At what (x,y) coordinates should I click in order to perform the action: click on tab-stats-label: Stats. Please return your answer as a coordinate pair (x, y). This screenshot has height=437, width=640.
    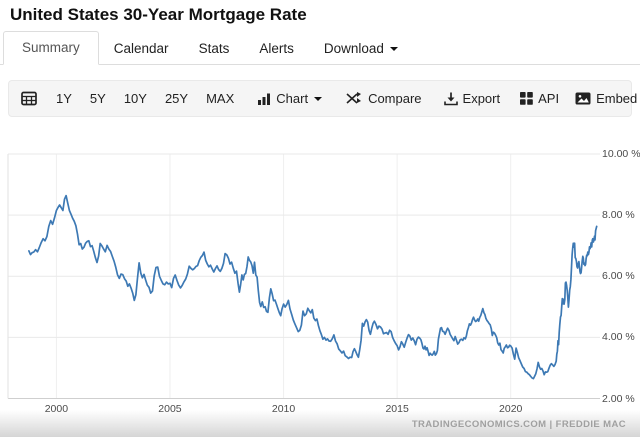
    Looking at the image, I should click on (214, 48).